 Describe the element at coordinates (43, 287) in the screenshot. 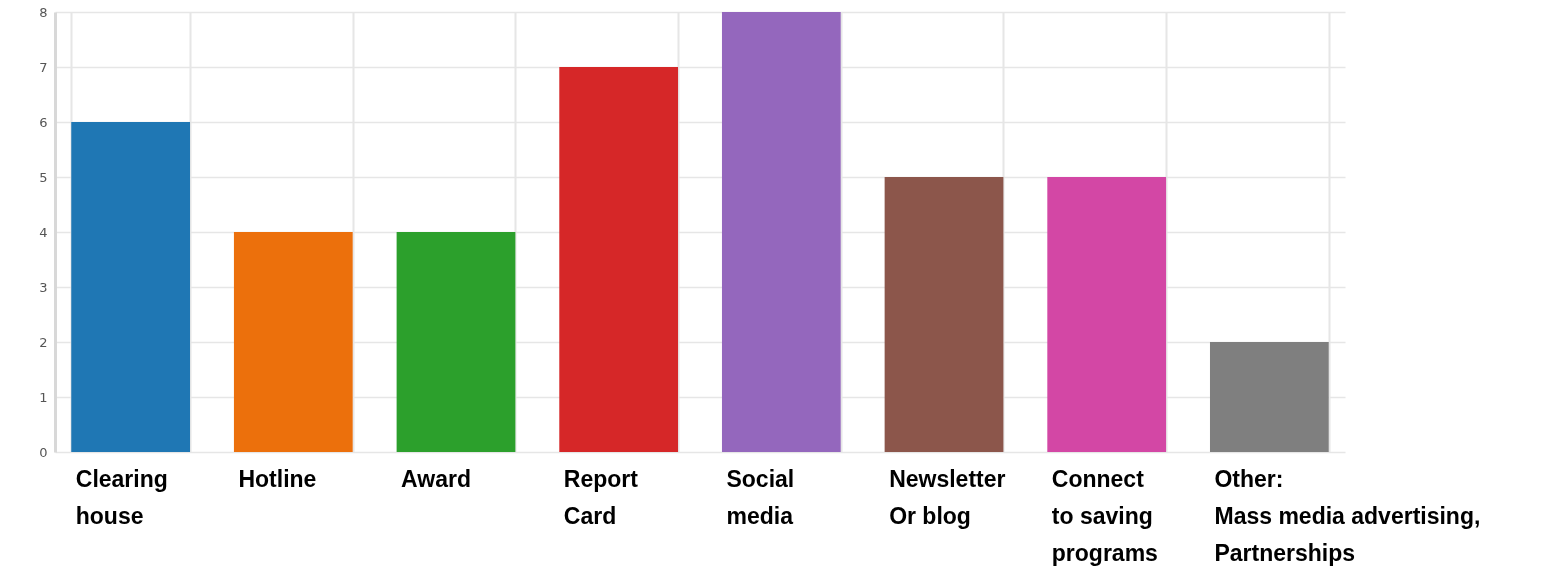

I see `y-tick-label: 3` at that location.